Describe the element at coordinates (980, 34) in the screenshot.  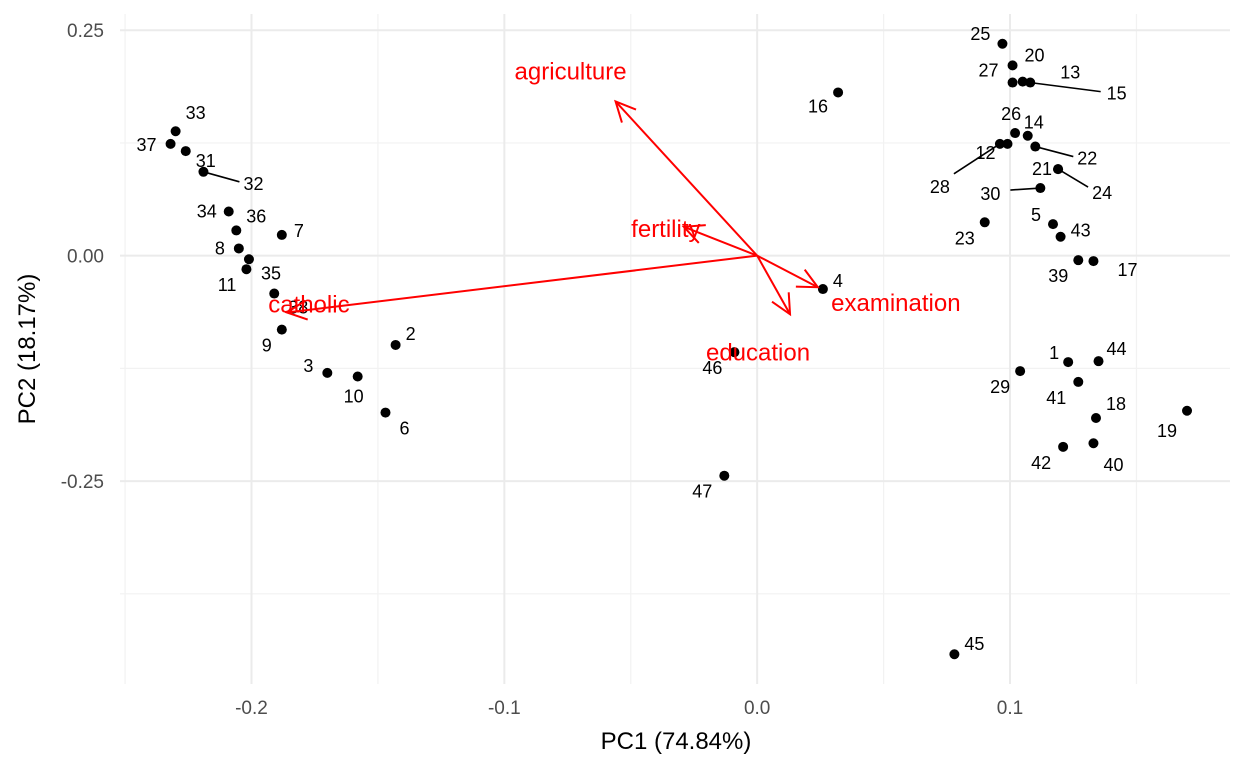
I see `point-label: 25` at that location.